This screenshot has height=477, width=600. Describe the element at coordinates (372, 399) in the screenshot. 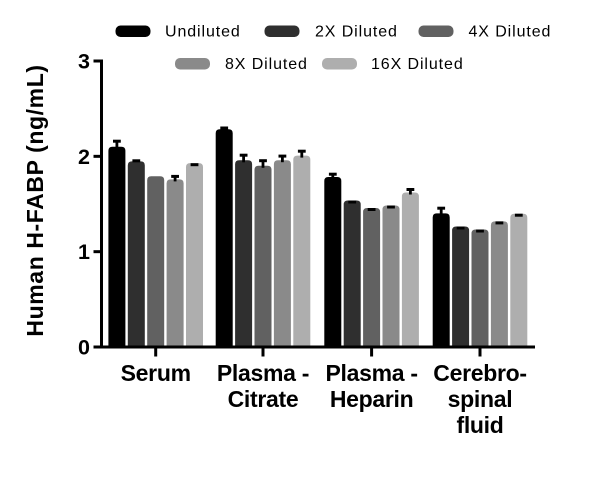

I see `svg-text: Heparin` at that location.